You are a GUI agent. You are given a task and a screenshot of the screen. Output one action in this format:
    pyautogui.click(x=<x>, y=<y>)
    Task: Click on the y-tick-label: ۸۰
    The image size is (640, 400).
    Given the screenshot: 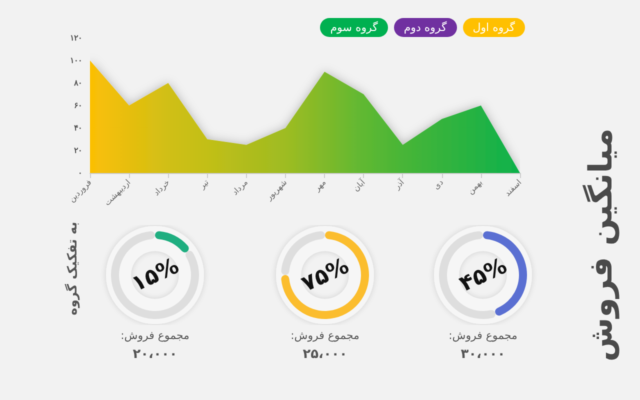 What is the action you would take?
    pyautogui.click(x=77, y=83)
    